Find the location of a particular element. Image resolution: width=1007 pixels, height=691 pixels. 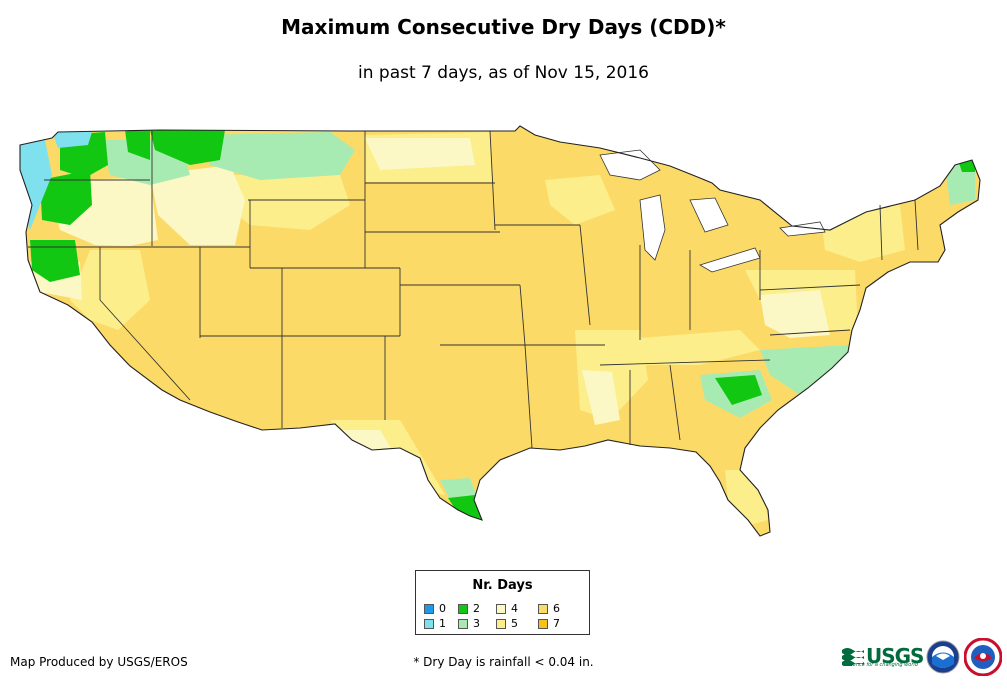

dry-5-california-north-region is located at coordinates (110, 290).